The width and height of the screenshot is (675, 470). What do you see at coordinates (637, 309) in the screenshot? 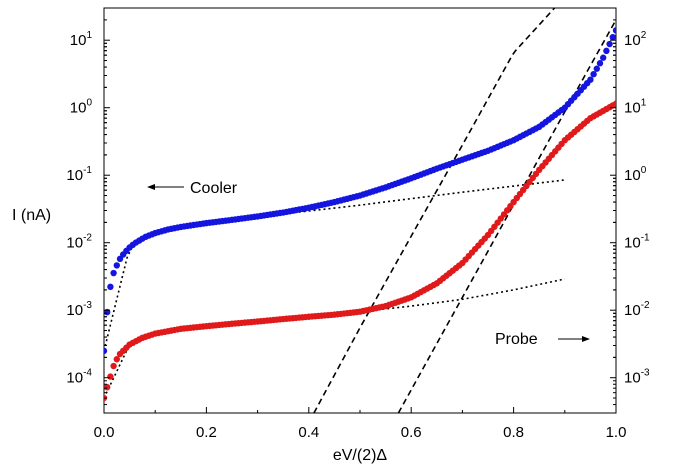
I see `y-right-tick-label: 10⁻²` at bounding box center [637, 309].